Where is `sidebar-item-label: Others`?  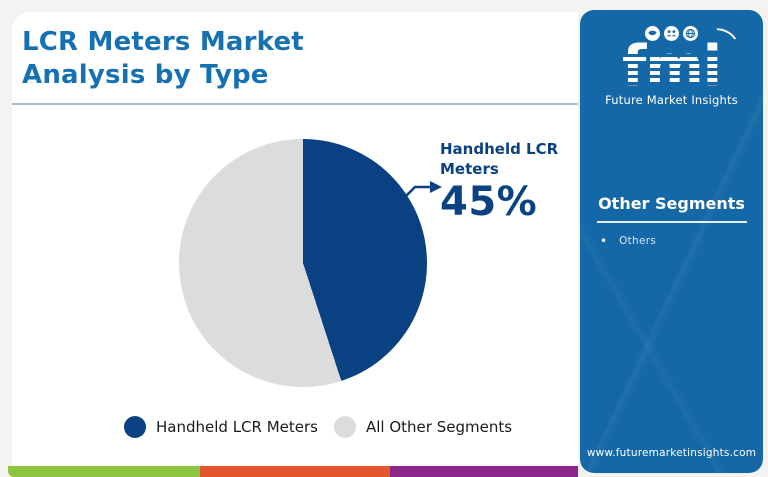 sidebar-item-label: Others is located at coordinates (638, 241).